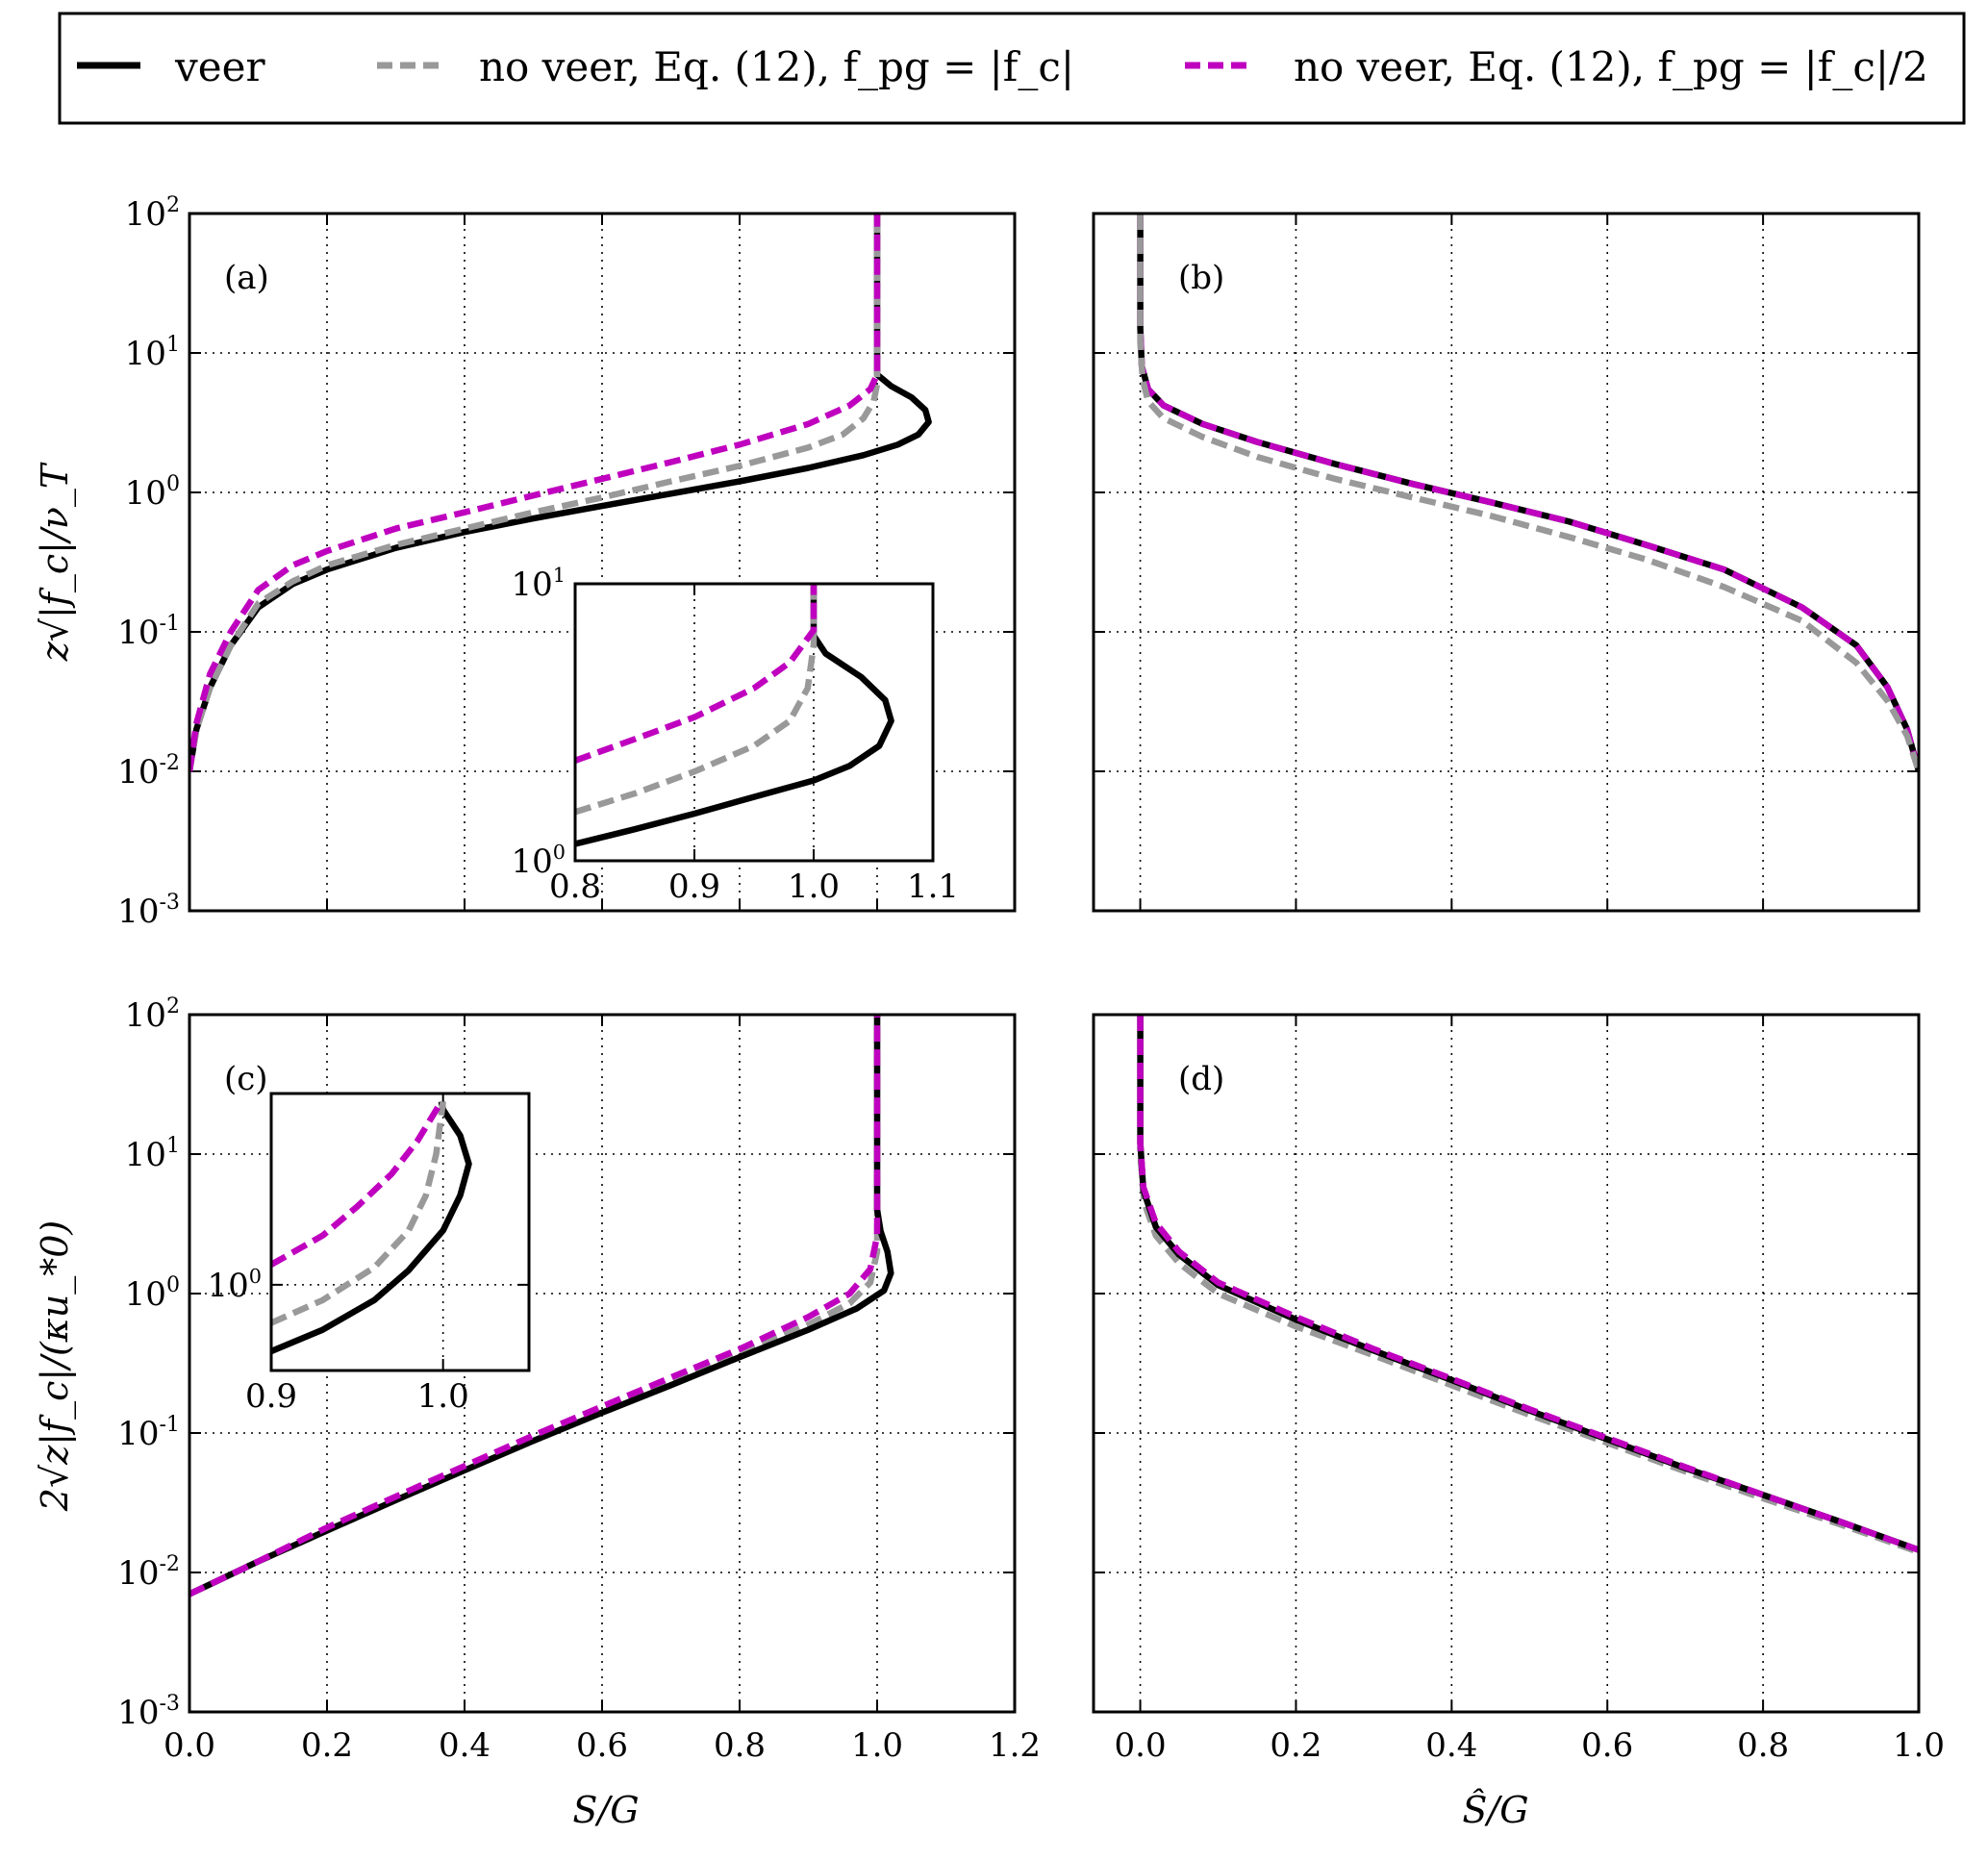 The width and height of the screenshot is (1988, 1861). What do you see at coordinates (1611, 66) in the screenshot?
I see `legend-label-nv2: no veer, Eq. (12), f_pg = |f_c|/2` at bounding box center [1611, 66].